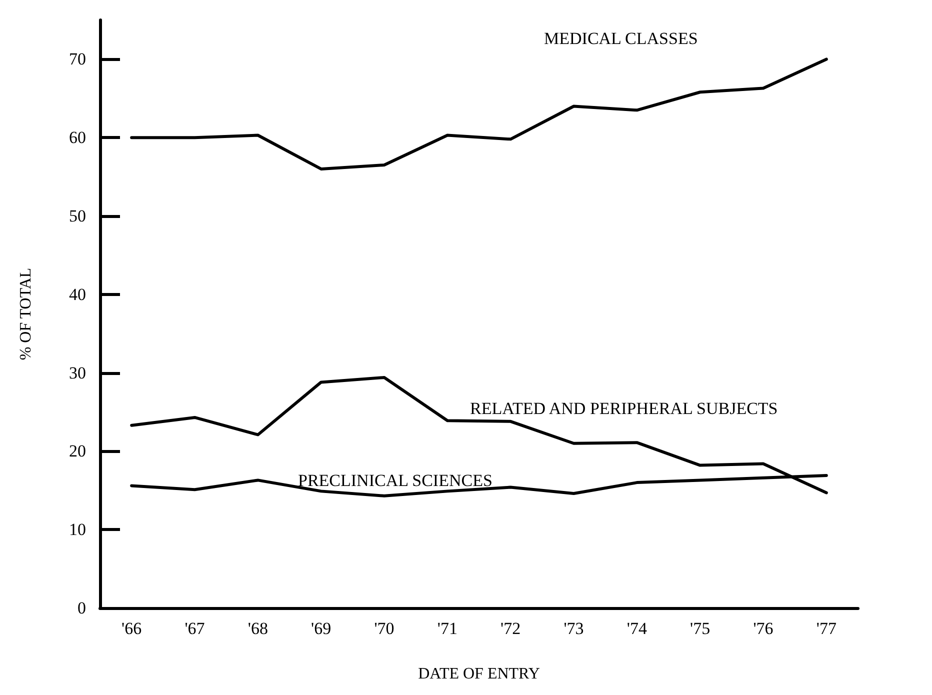 The image size is (932, 695). Describe the element at coordinates (621, 38) in the screenshot. I see `text: MEDICAL CLASSES` at that location.